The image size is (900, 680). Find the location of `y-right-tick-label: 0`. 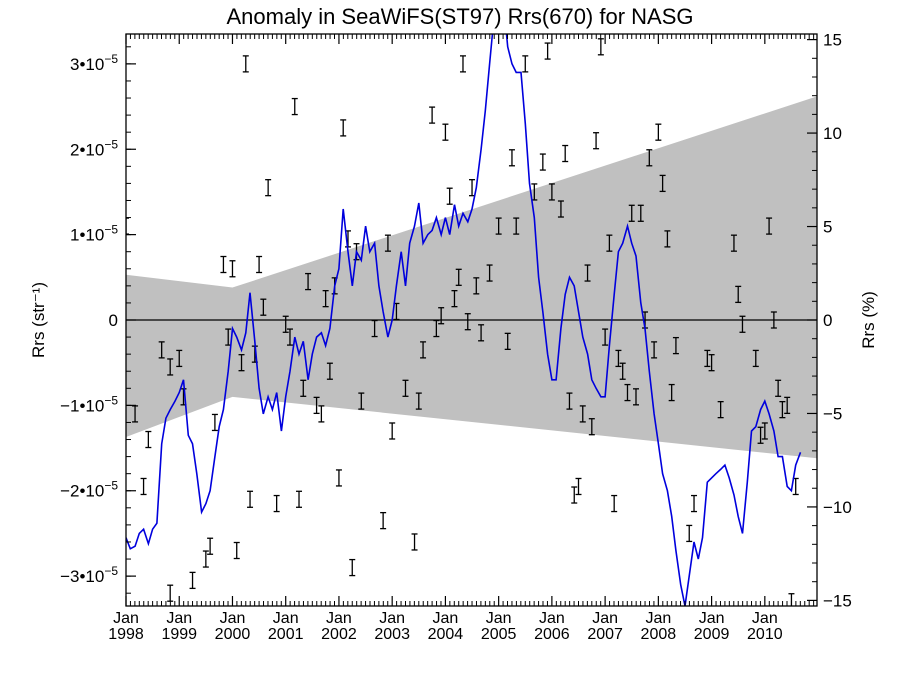

y-right-tick-label: 0 is located at coordinates (827, 320).